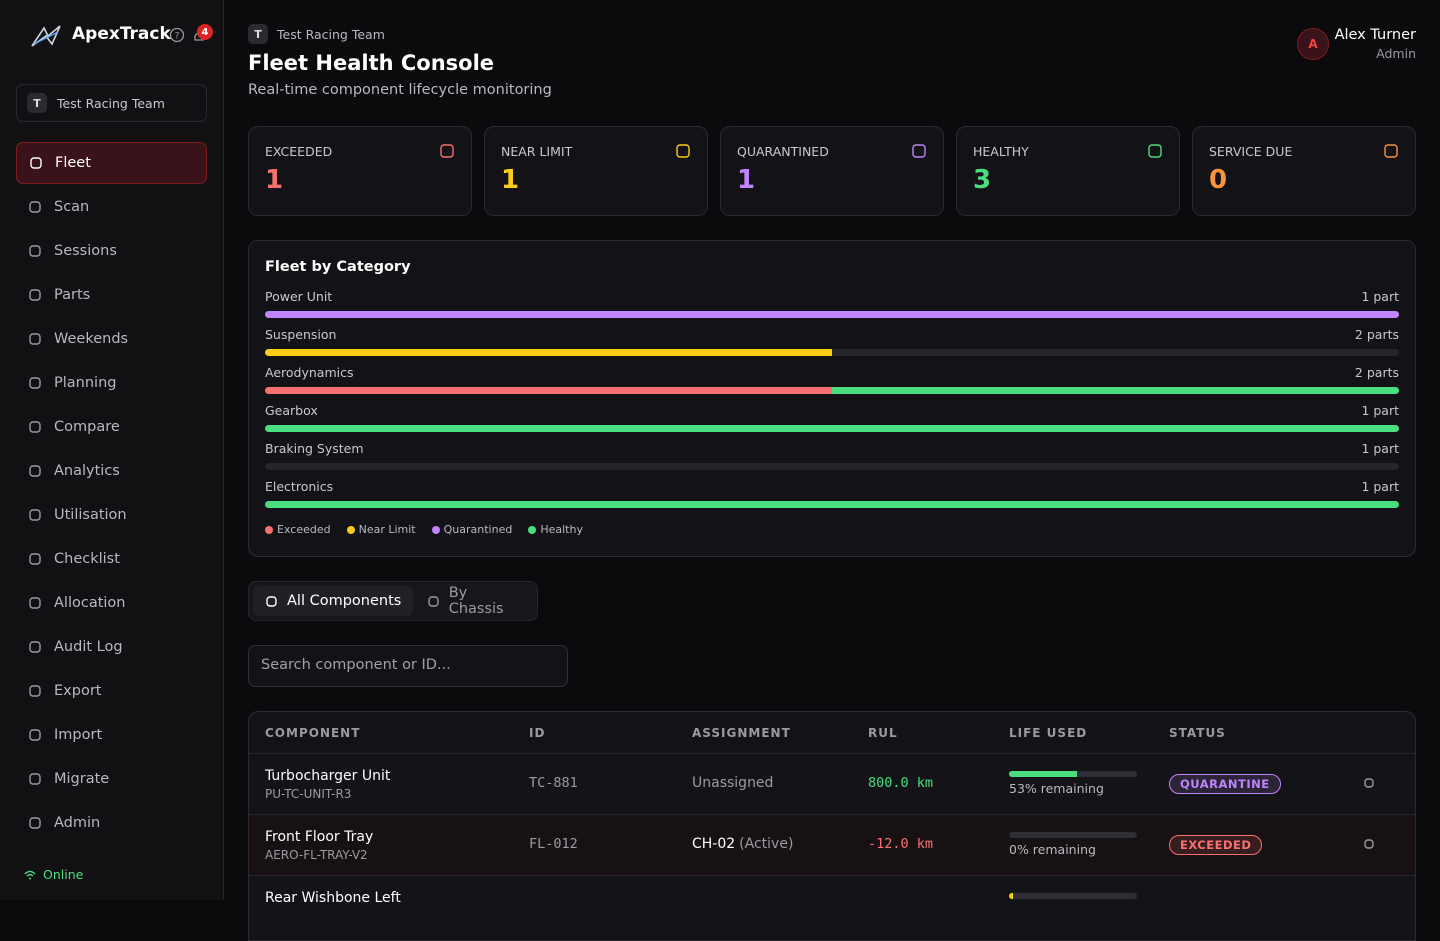  I want to click on help-icon: ?, so click(177, 35).